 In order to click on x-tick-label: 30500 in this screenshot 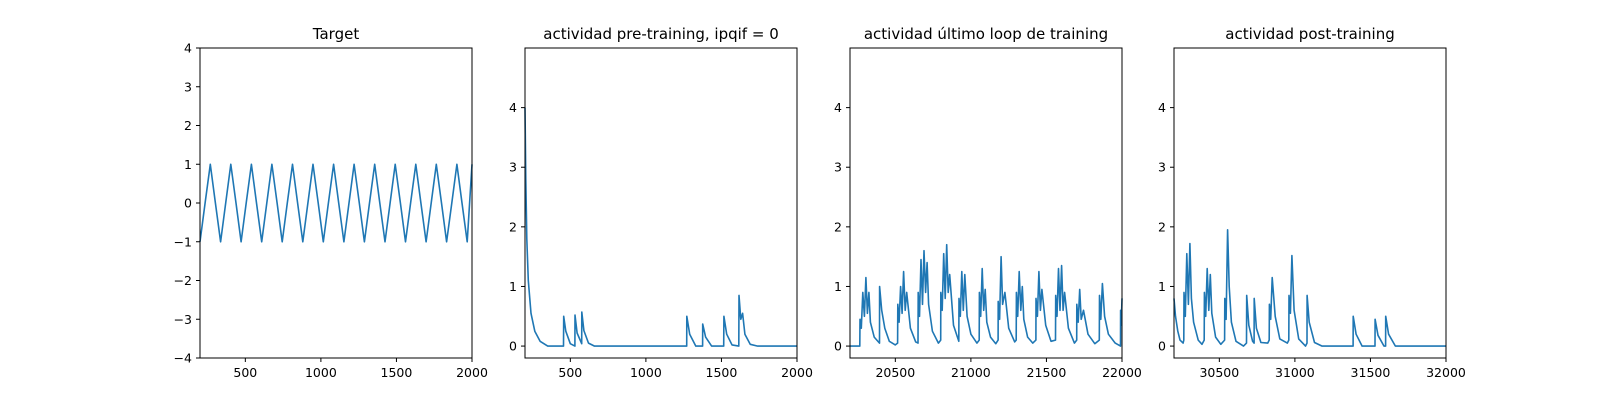, I will do `click(1219, 372)`.